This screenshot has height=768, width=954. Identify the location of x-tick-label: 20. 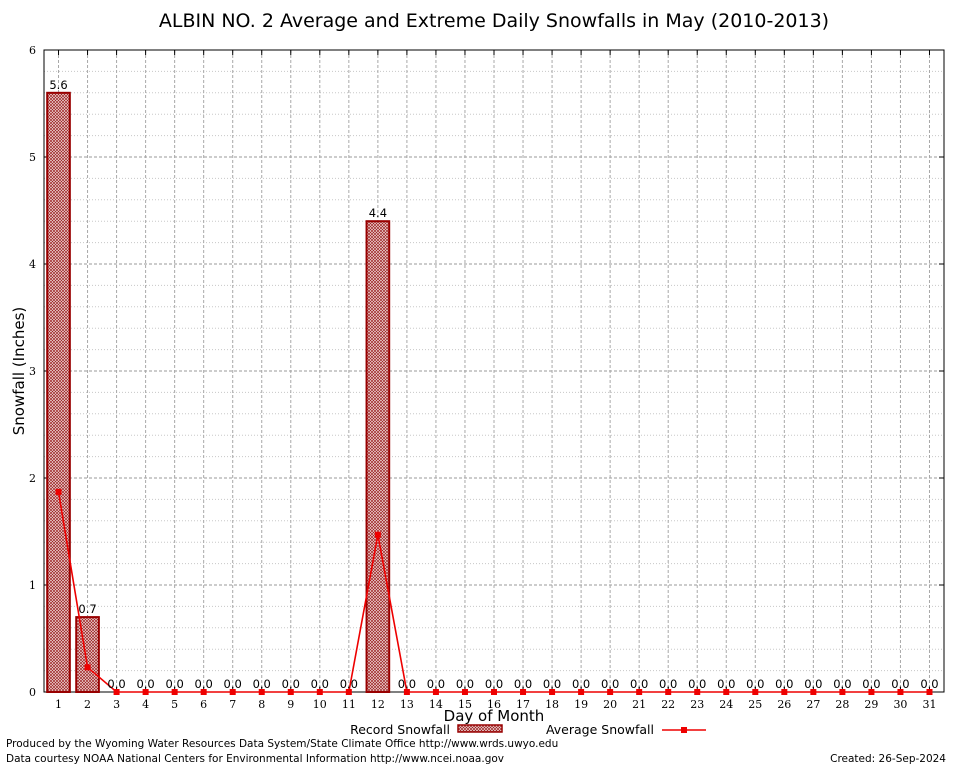
(610, 704).